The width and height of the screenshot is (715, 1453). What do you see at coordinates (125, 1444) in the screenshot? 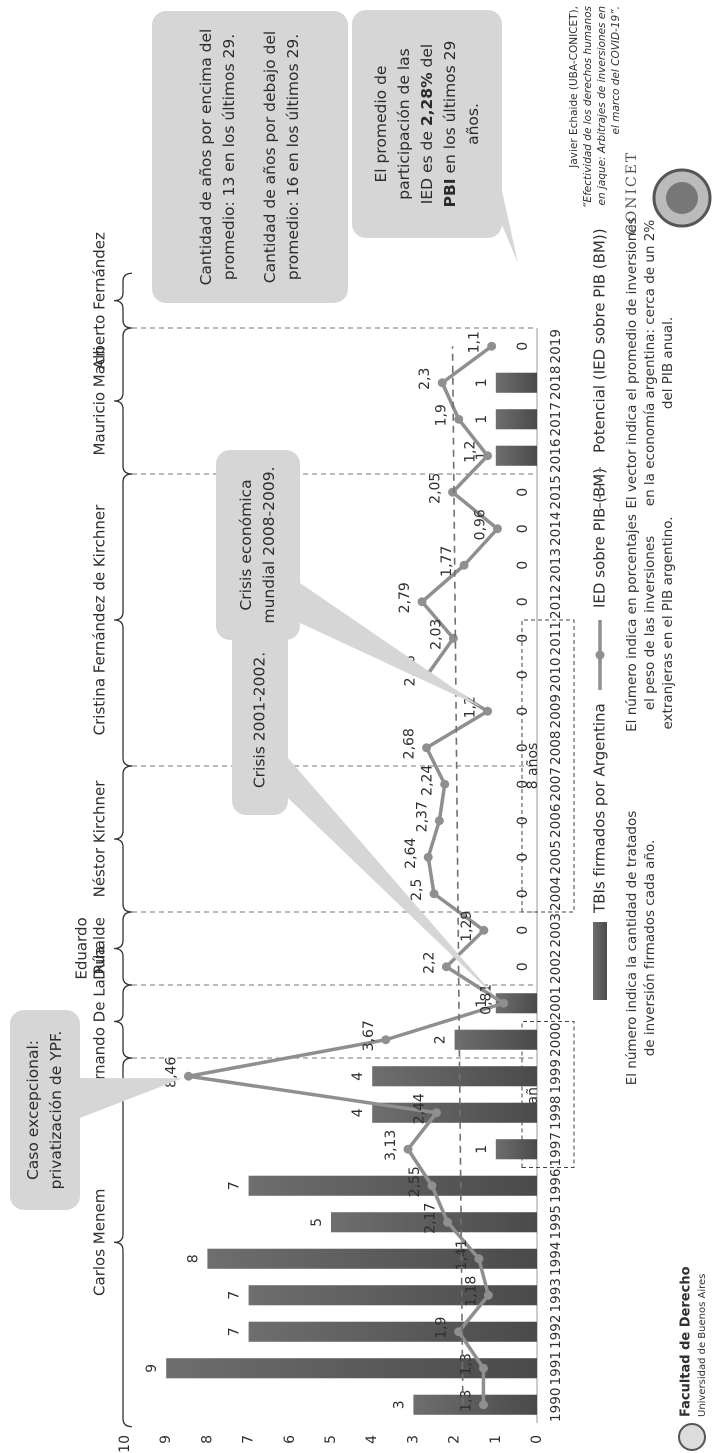
I see `y-tick-label: 10` at bounding box center [125, 1444].